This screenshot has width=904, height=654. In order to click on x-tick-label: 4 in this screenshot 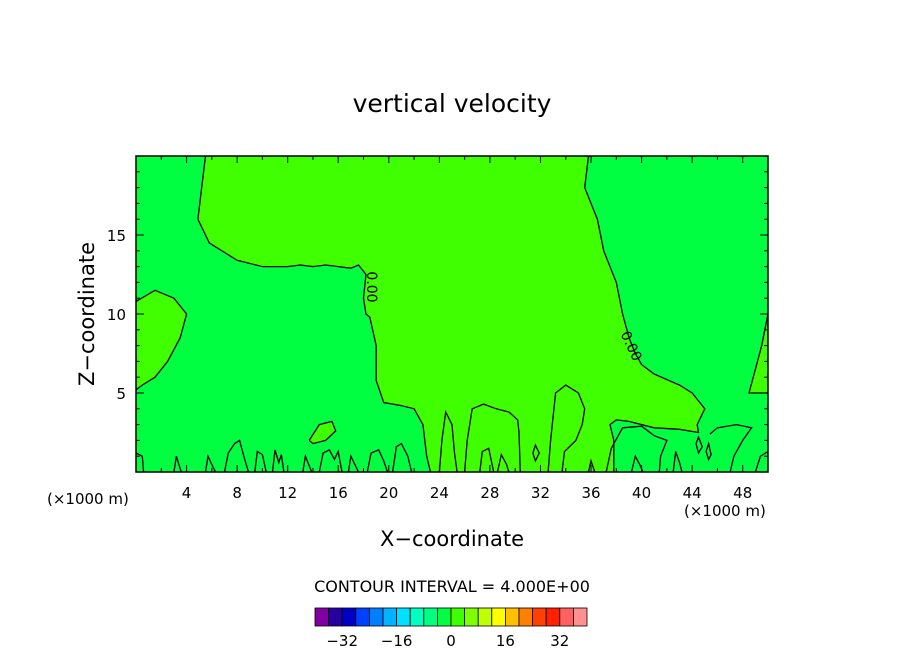, I will do `click(187, 493)`.